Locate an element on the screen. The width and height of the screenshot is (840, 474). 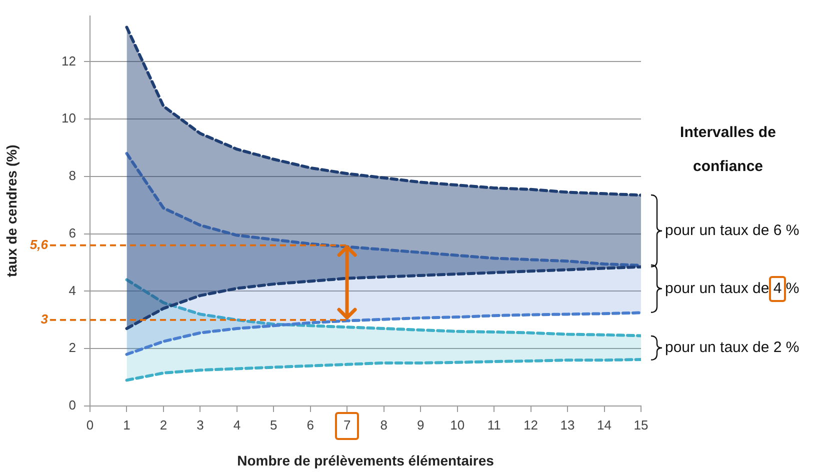
y-tick-label: 0 is located at coordinates (72, 405).